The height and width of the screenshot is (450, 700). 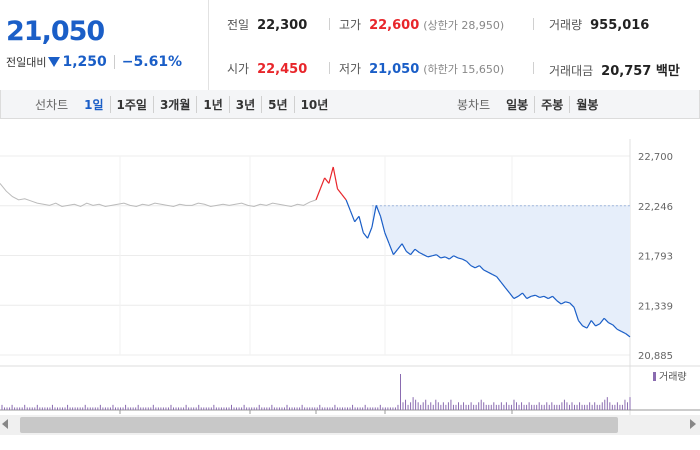 What do you see at coordinates (474, 104) in the screenshot?
I see `candle-chart-label: 봉차트` at bounding box center [474, 104].